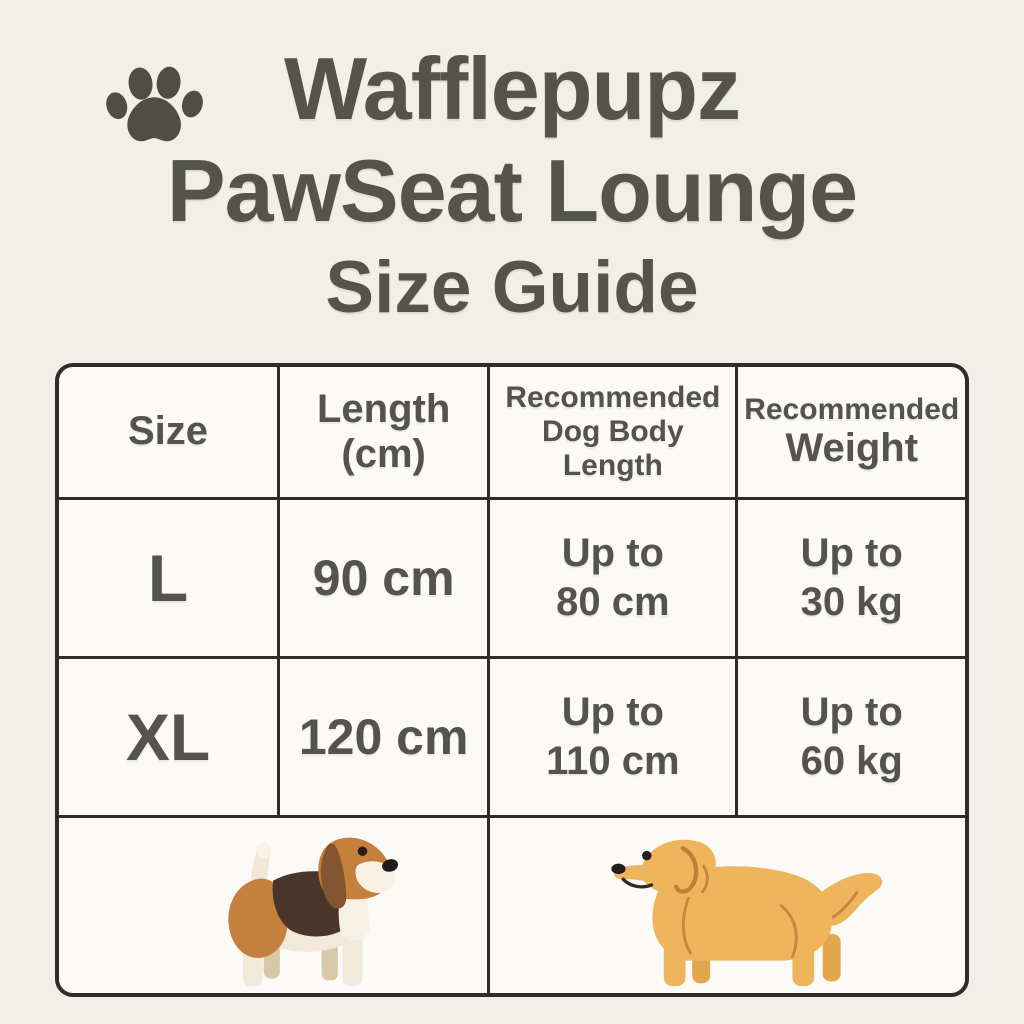 The image size is (1024, 1024). I want to click on column-header-weight-top: Recommended, so click(852, 409).